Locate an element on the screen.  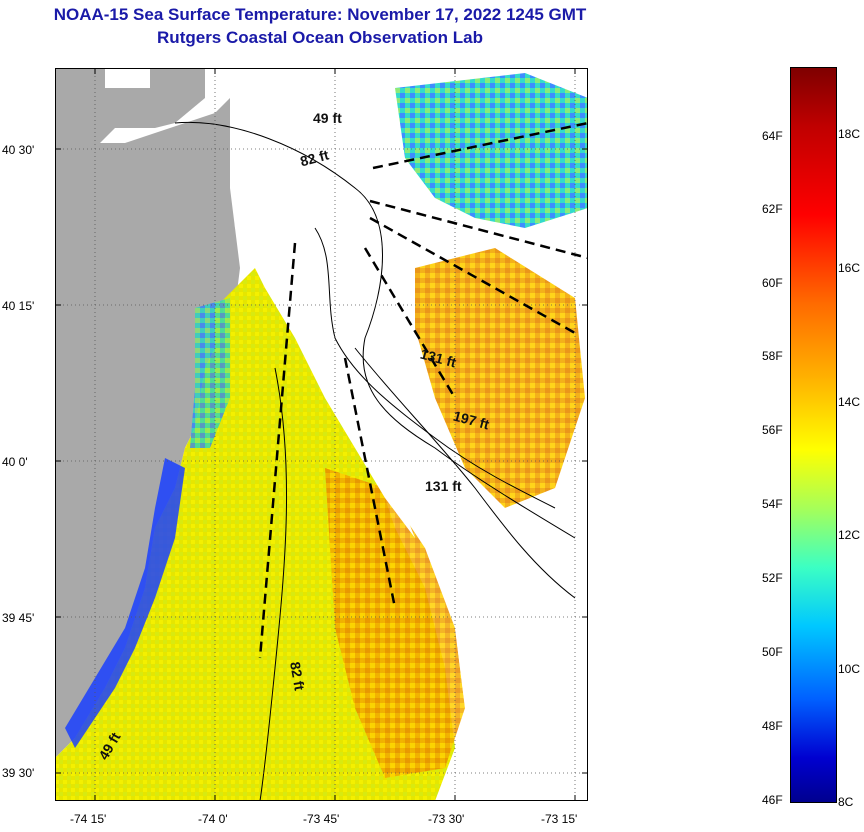
lon-label-74-15: -74 15' is located at coordinates (88, 819).